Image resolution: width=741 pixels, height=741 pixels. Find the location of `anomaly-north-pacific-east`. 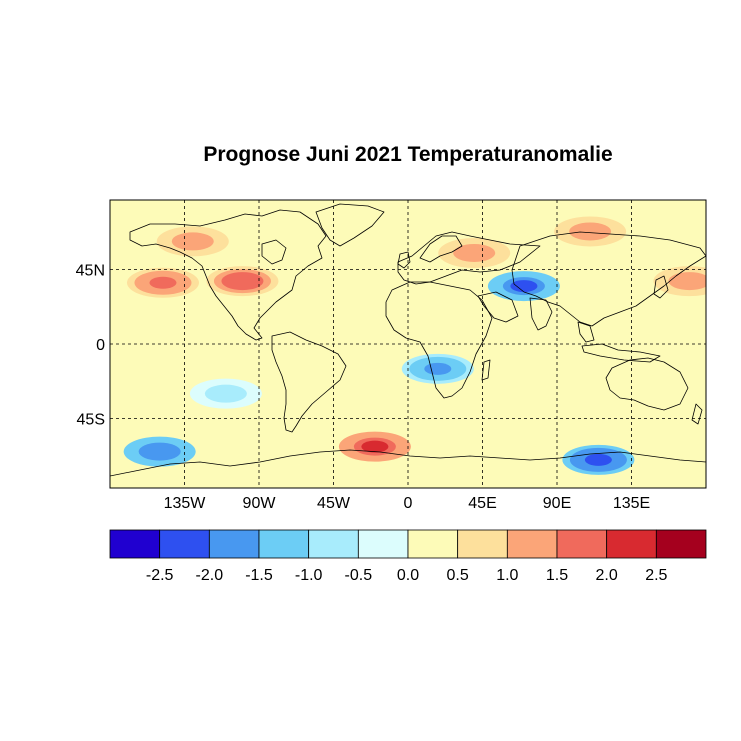

anomaly-north-pacific-east is located at coordinates (162, 282).